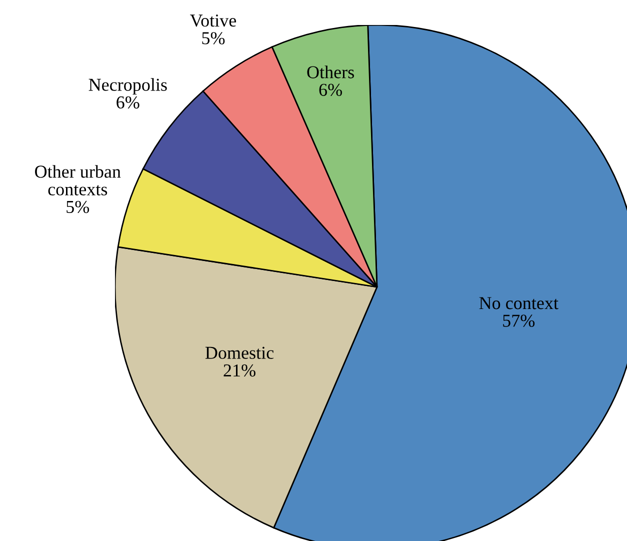 This screenshot has height=541, width=627. What do you see at coordinates (330, 72) in the screenshot?
I see `slice-label: Others` at bounding box center [330, 72].